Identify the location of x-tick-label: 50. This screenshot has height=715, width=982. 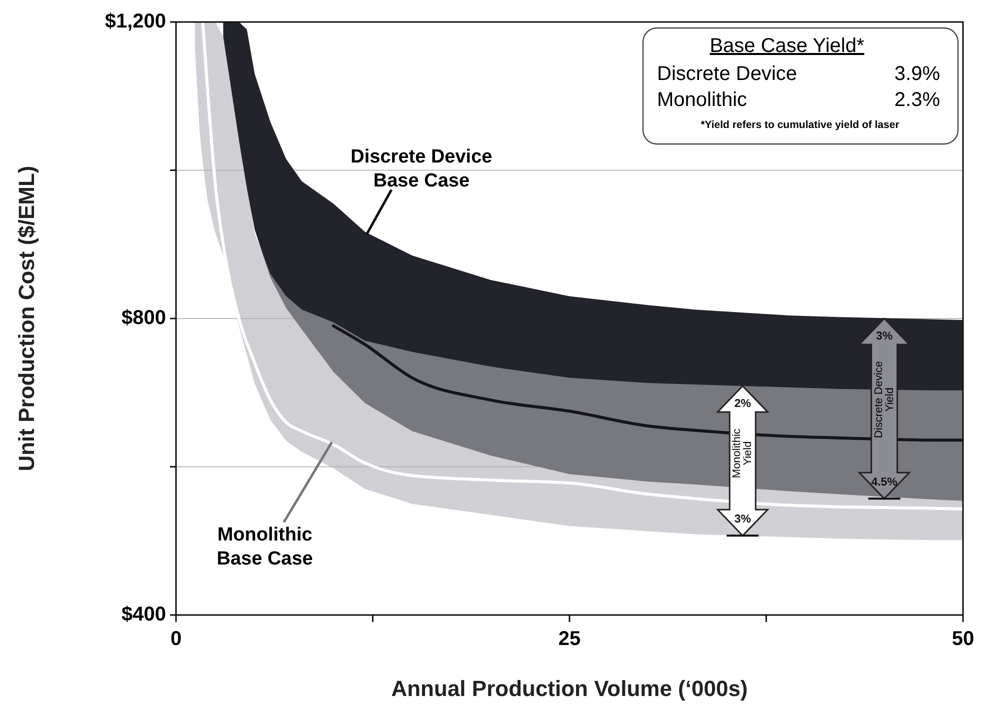
(963, 639).